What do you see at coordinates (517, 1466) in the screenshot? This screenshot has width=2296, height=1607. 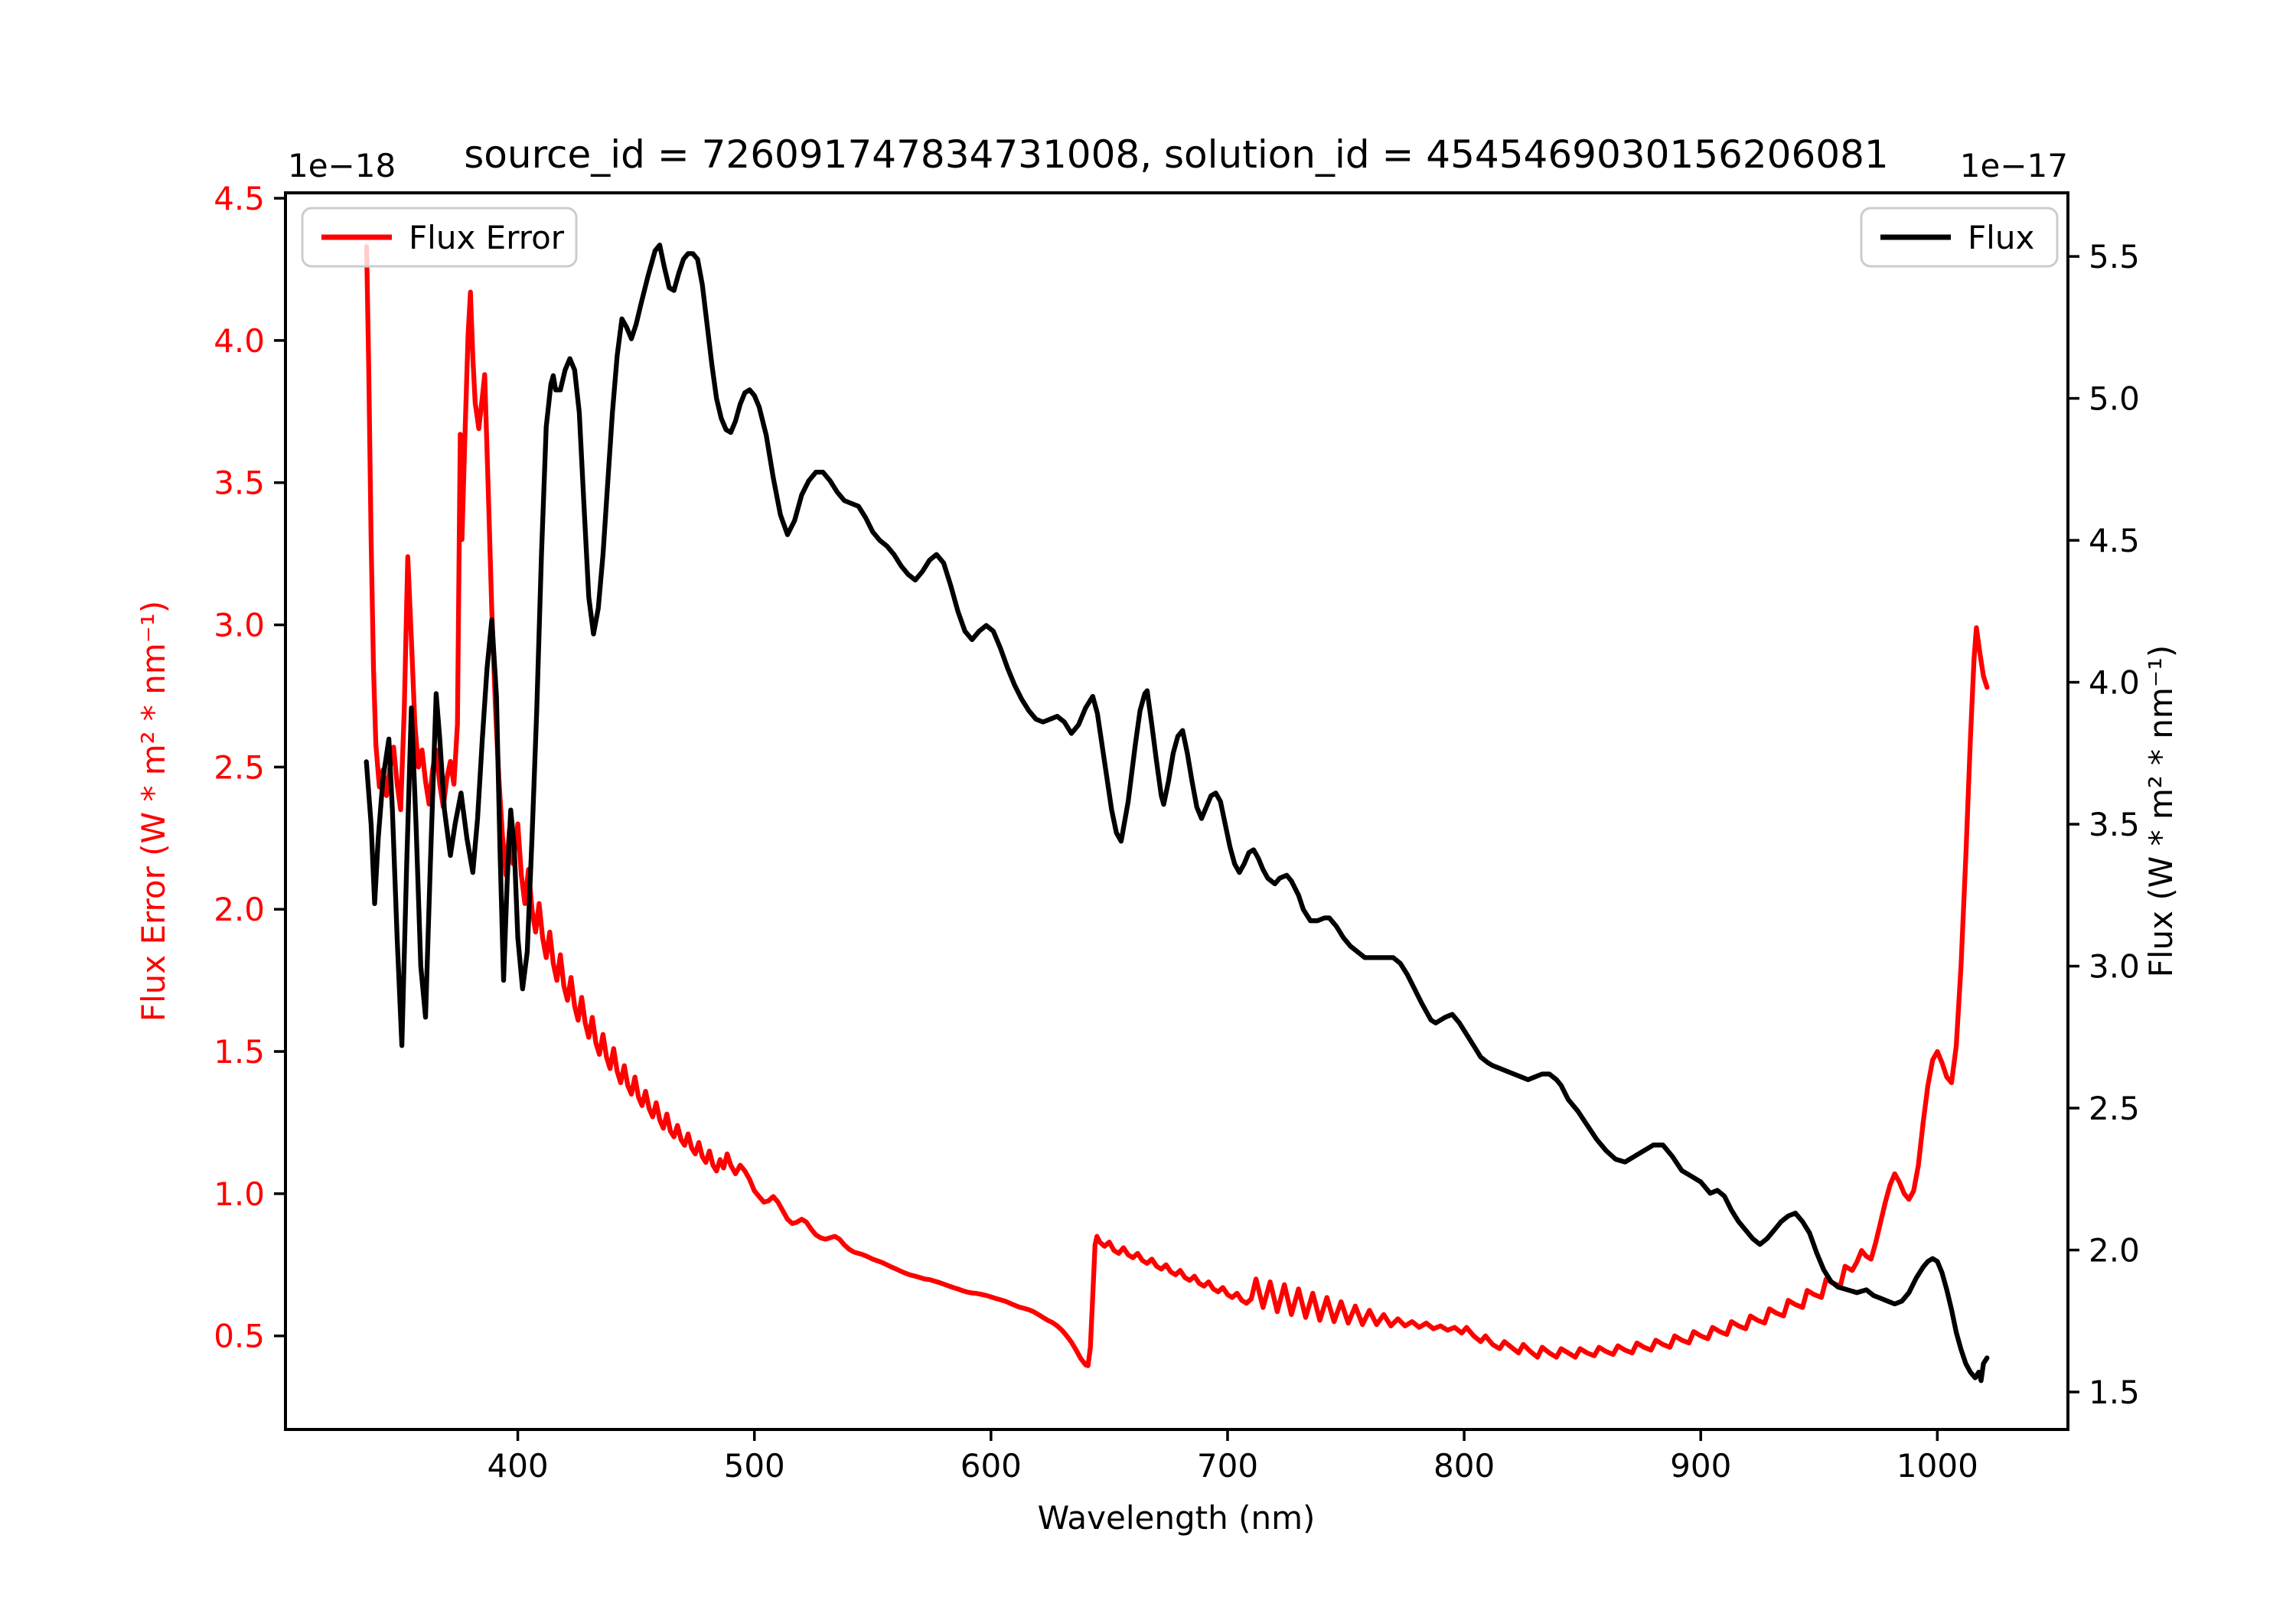 I see `x-tick-label: 400` at bounding box center [517, 1466].